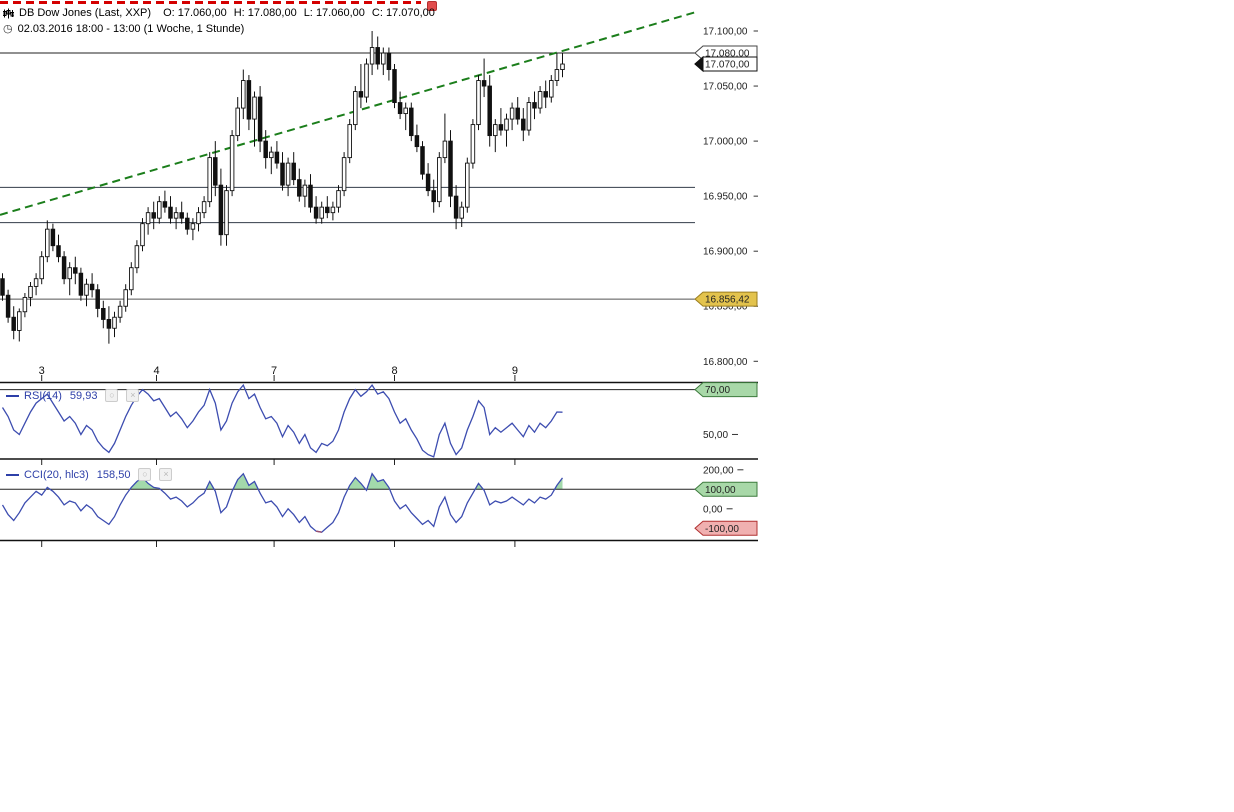  I want to click on cci-name: CCI(20, hlc3), so click(56, 474).